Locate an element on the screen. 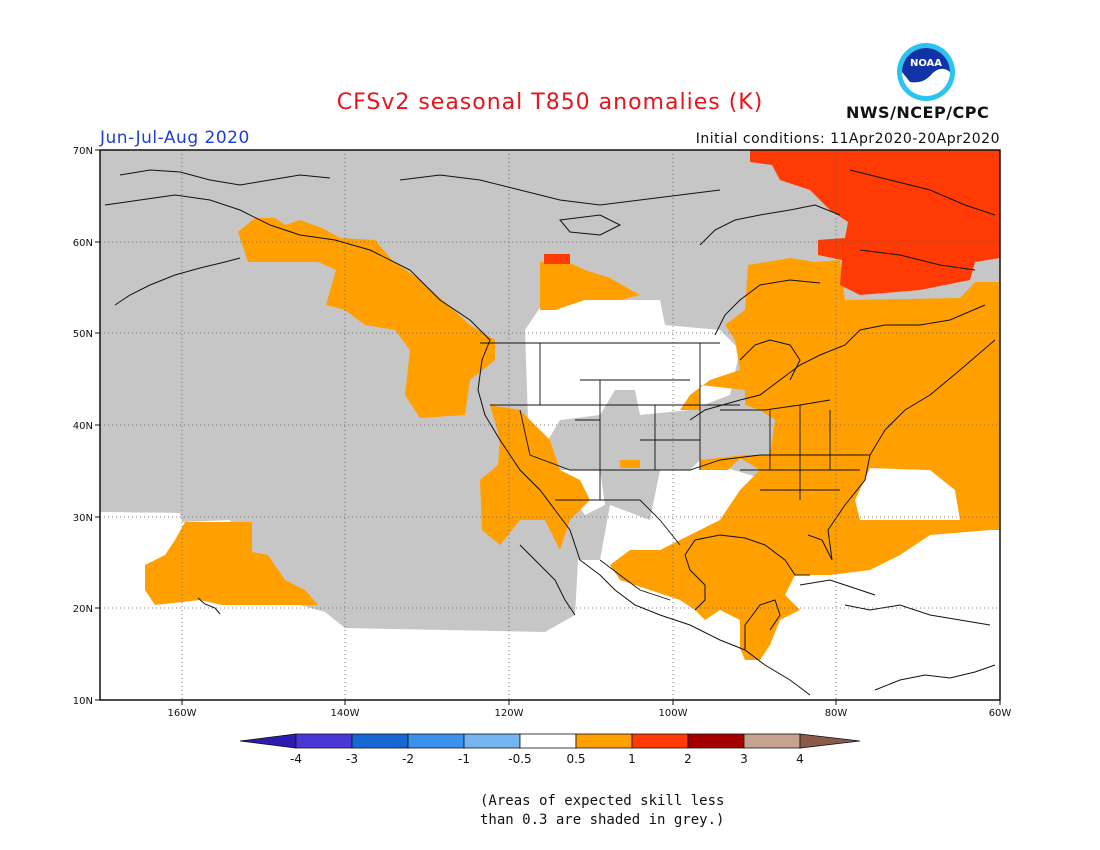  lon-tick-label: 140W is located at coordinates (345, 713).